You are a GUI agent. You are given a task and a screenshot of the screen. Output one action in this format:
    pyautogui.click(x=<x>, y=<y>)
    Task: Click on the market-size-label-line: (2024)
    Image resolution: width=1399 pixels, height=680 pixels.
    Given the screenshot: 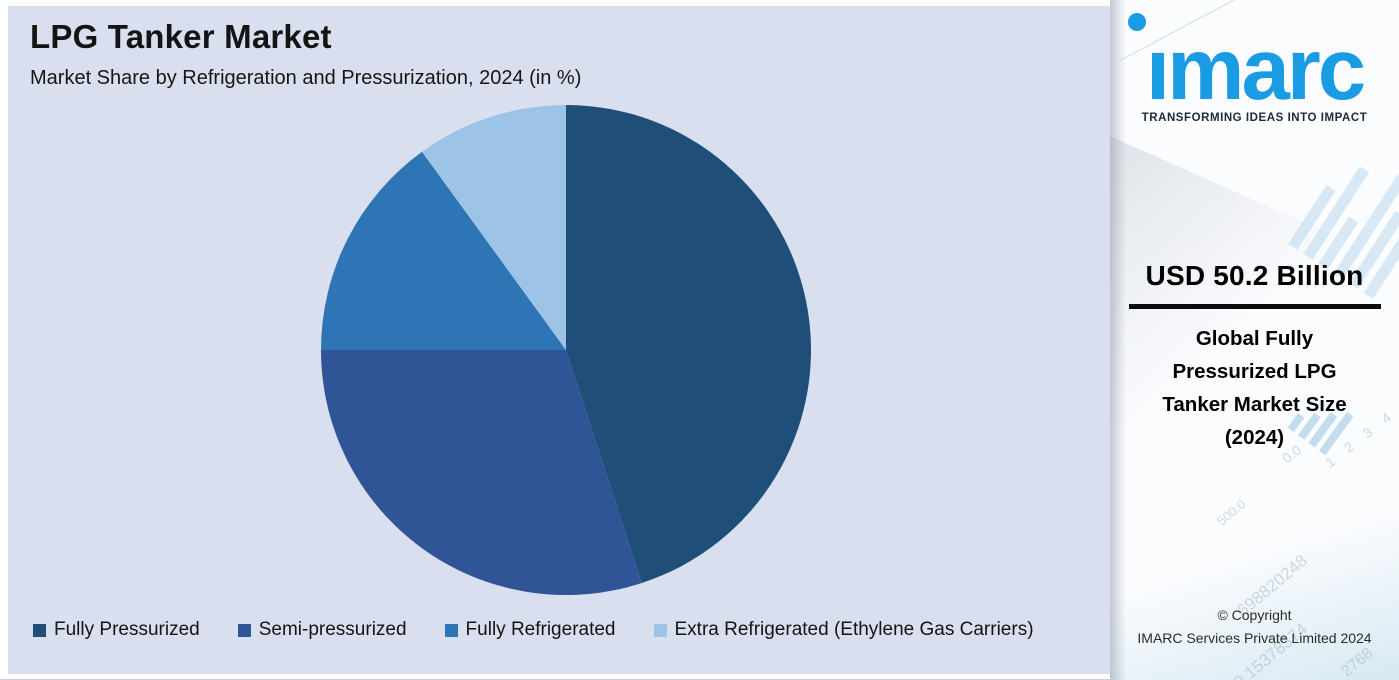 What is the action you would take?
    pyautogui.click(x=1254, y=437)
    